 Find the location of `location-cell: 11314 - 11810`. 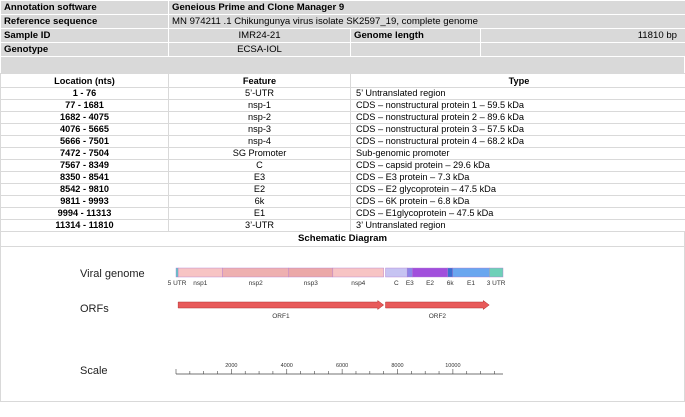

location-cell: 11314 - 11810 is located at coordinates (84, 225).